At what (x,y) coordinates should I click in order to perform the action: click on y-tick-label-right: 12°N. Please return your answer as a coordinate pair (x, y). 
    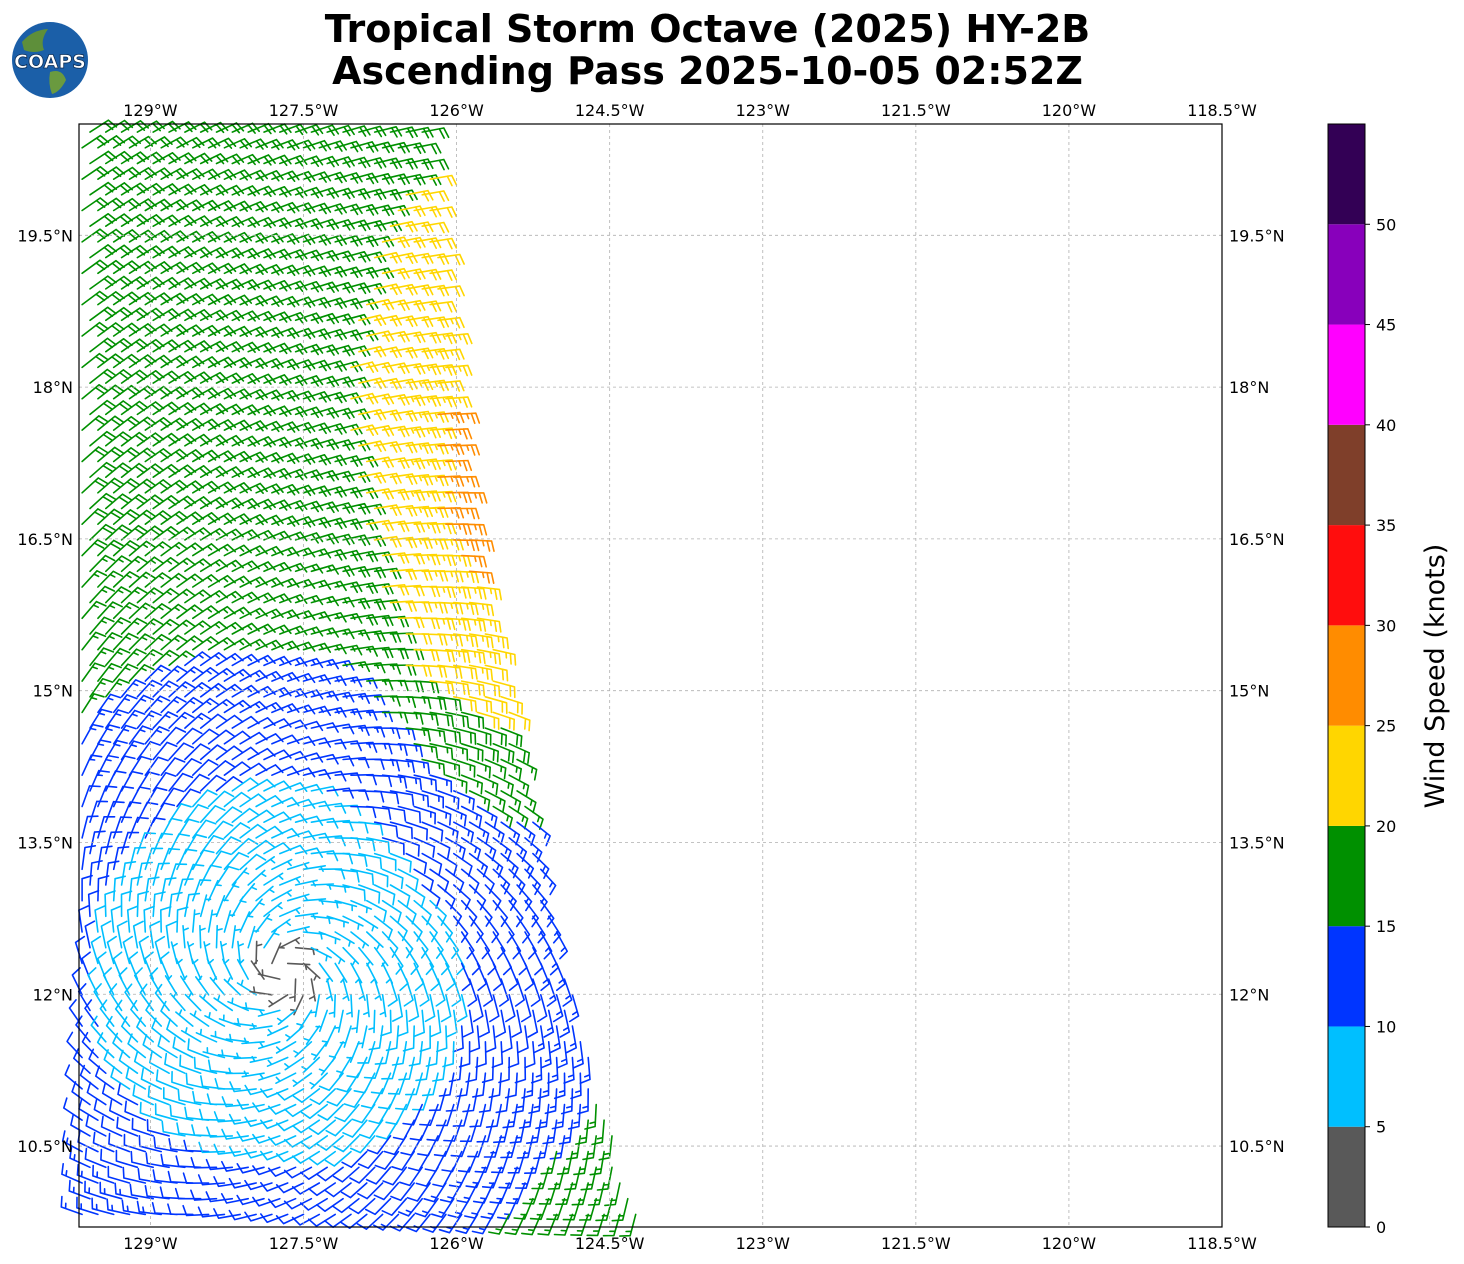
    Looking at the image, I should click on (1249, 994).